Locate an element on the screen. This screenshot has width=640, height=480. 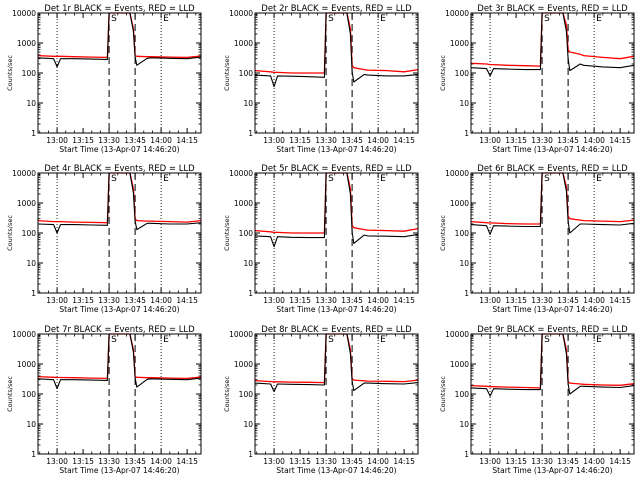
panel-title: Det 2r BLACK = Events, RED = LLD is located at coordinates (336, 9).